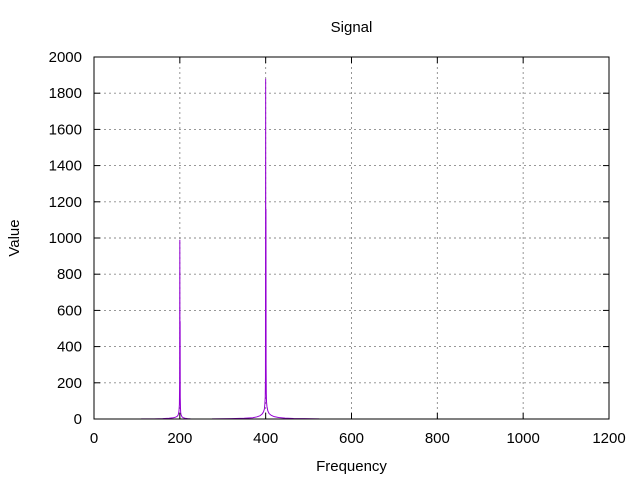 Image resolution: width=640 pixels, height=480 pixels. I want to click on y-tick-label: 1600, so click(65, 129).